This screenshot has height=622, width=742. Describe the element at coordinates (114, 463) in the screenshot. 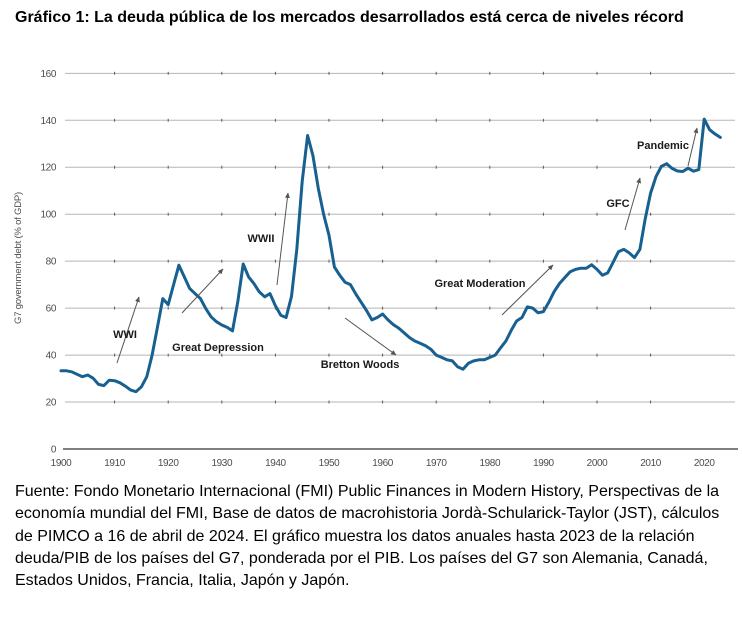

I see `x-tick-label: 1910` at that location.